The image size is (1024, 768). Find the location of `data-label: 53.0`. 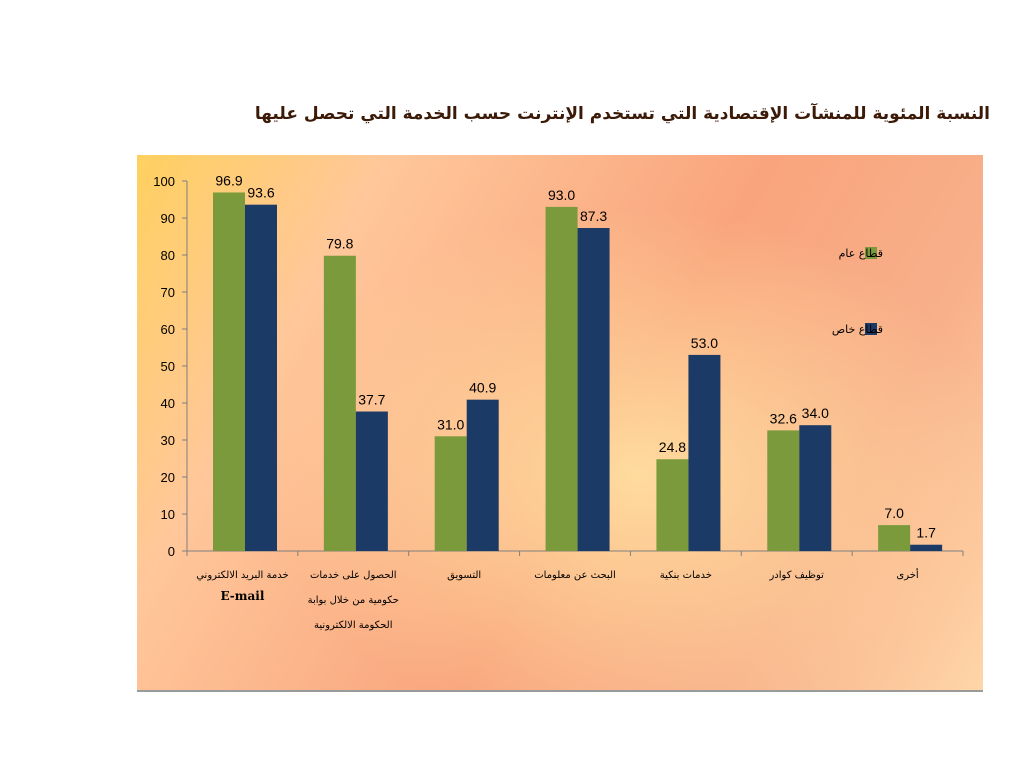

data-label: 53.0 is located at coordinates (704, 343).